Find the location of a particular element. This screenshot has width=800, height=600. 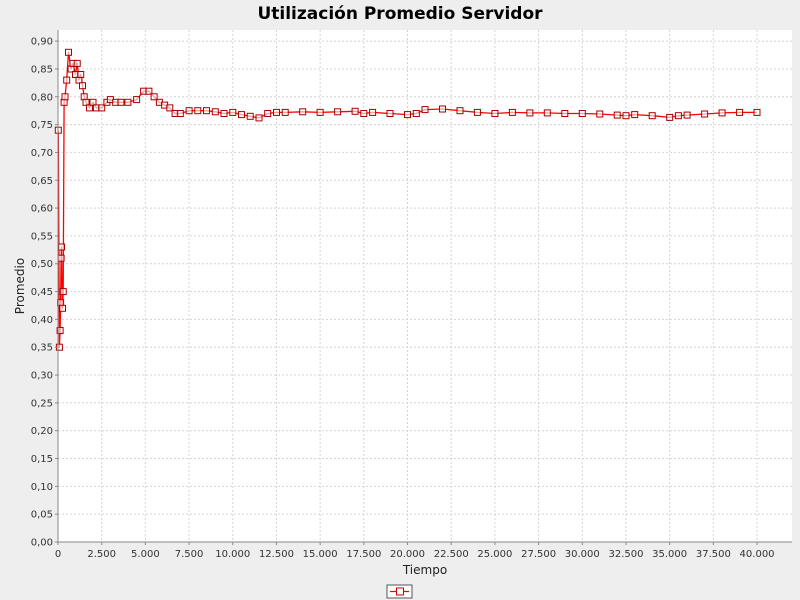

y-tick-label: 0,50 is located at coordinates (42, 264).